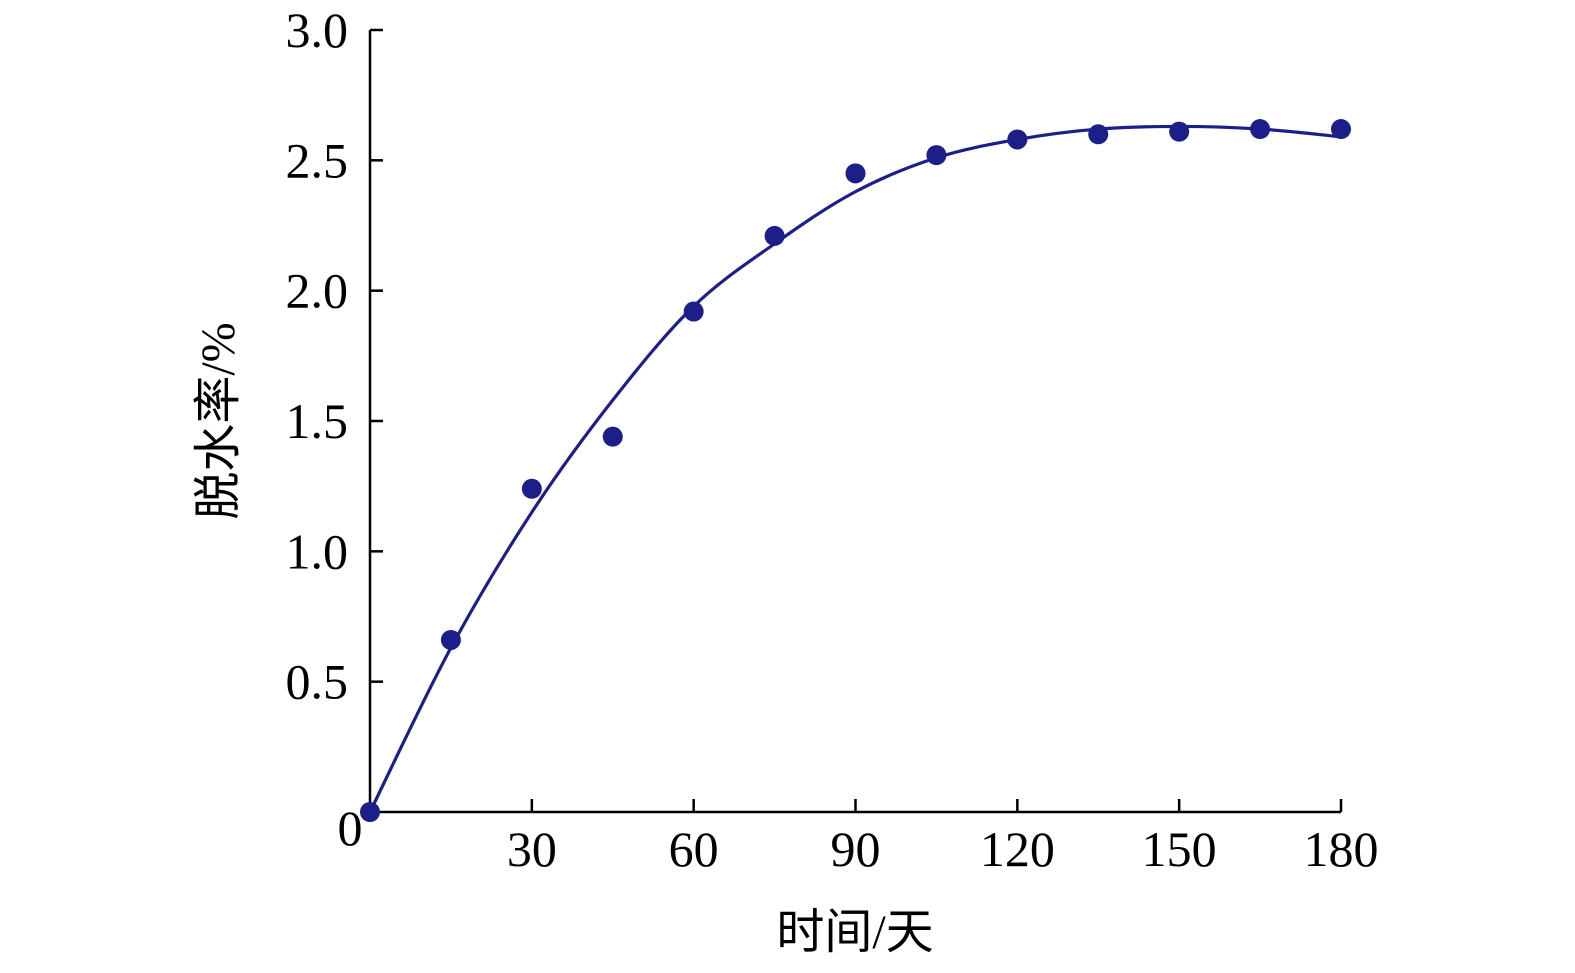  Describe the element at coordinates (350, 828) in the screenshot. I see `origin-label: 0` at that location.